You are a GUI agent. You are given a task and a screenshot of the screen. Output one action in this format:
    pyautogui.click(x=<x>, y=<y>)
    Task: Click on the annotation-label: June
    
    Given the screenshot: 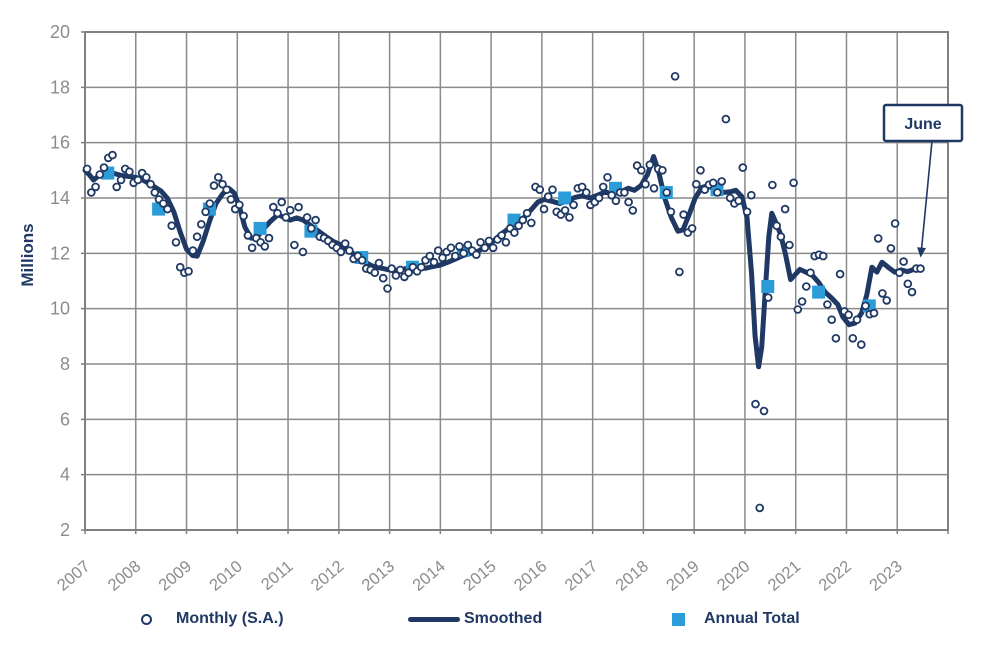 What is the action you would take?
    pyautogui.click(x=922, y=124)
    